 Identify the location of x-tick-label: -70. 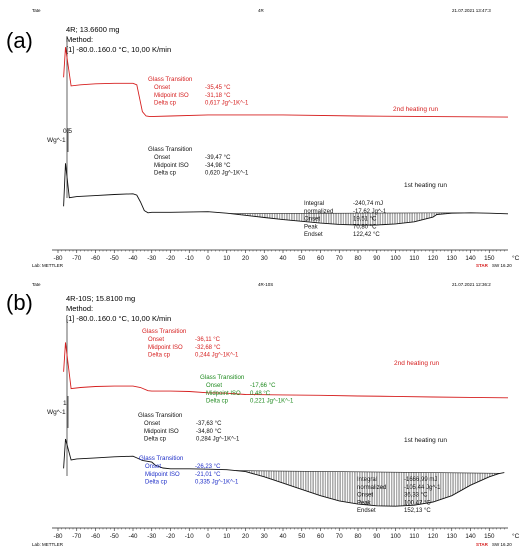
(77, 536).